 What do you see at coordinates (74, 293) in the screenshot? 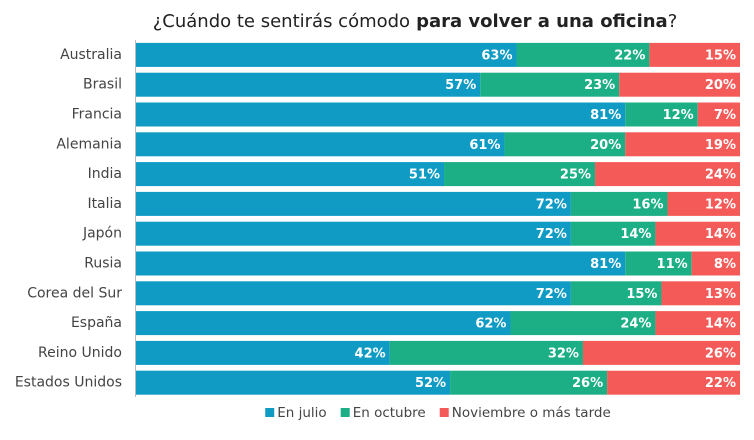
I see `y-tick-label: Corea del Sur` at bounding box center [74, 293].